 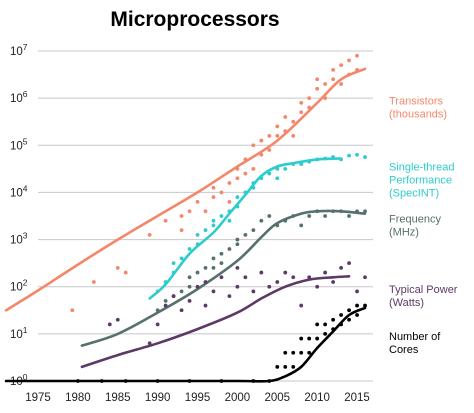 What do you see at coordinates (25, 47) in the screenshot?
I see `y-tick-exponent: 7` at bounding box center [25, 47].